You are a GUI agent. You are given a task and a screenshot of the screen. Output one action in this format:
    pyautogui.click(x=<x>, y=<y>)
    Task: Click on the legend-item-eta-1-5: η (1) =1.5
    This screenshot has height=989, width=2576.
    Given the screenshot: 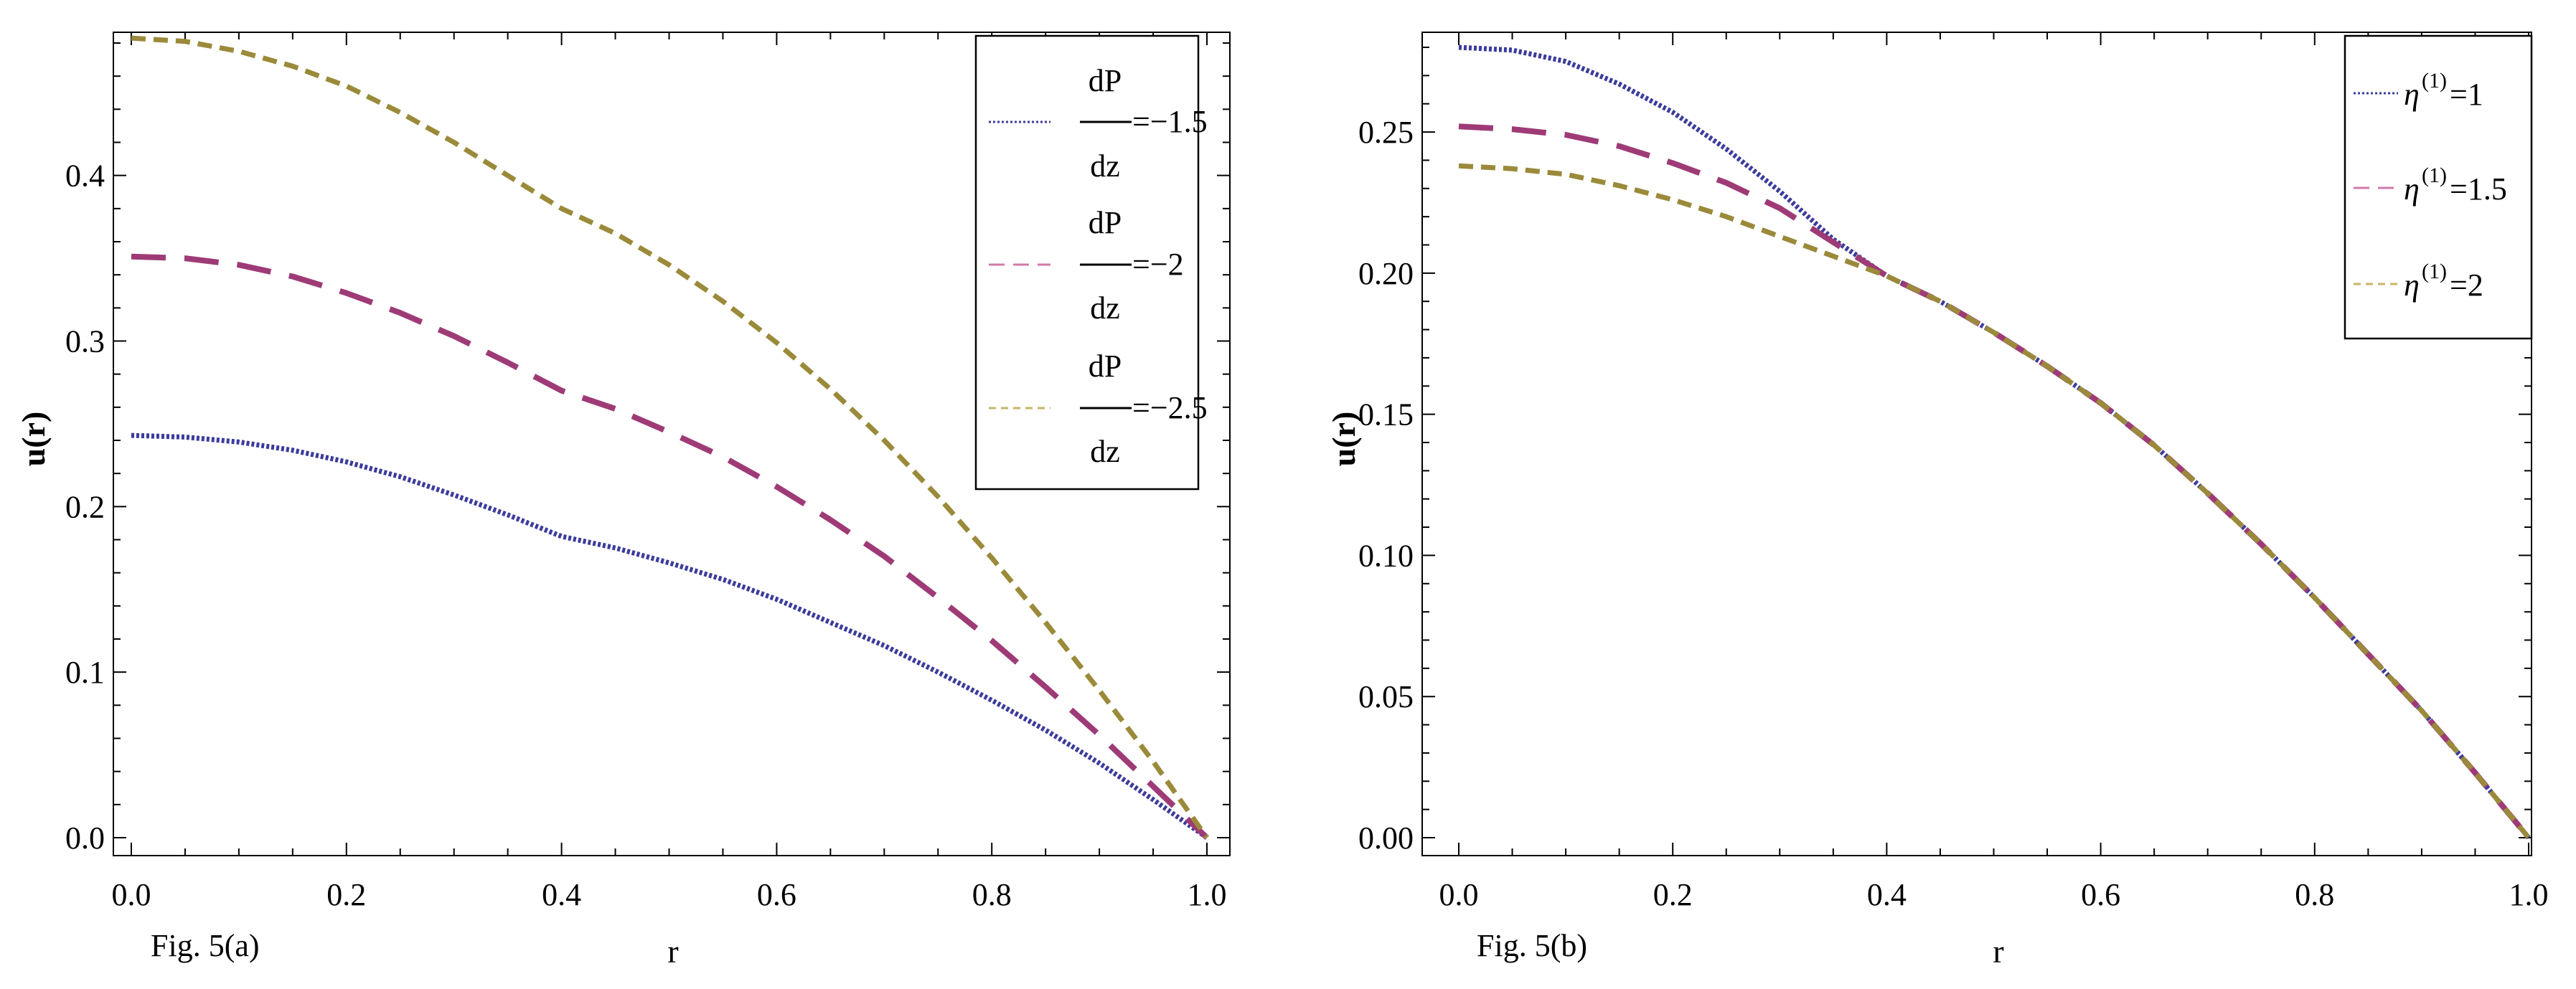 What is the action you would take?
    pyautogui.click(x=2430, y=185)
    